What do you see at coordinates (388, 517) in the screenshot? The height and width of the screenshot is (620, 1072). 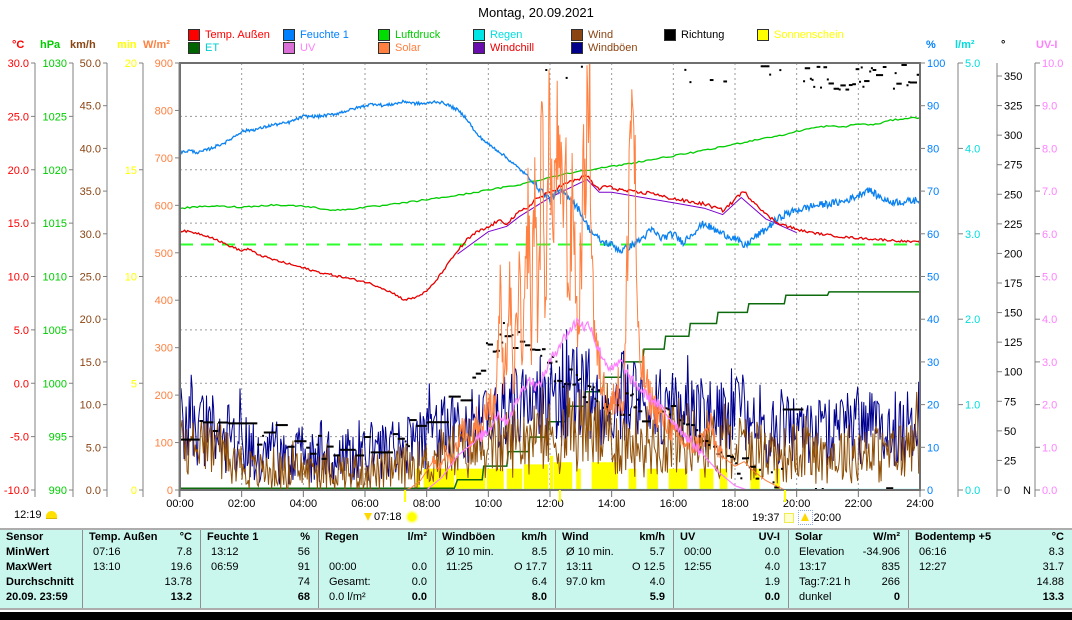 I see `sunrise-time: 07:18` at bounding box center [388, 517].